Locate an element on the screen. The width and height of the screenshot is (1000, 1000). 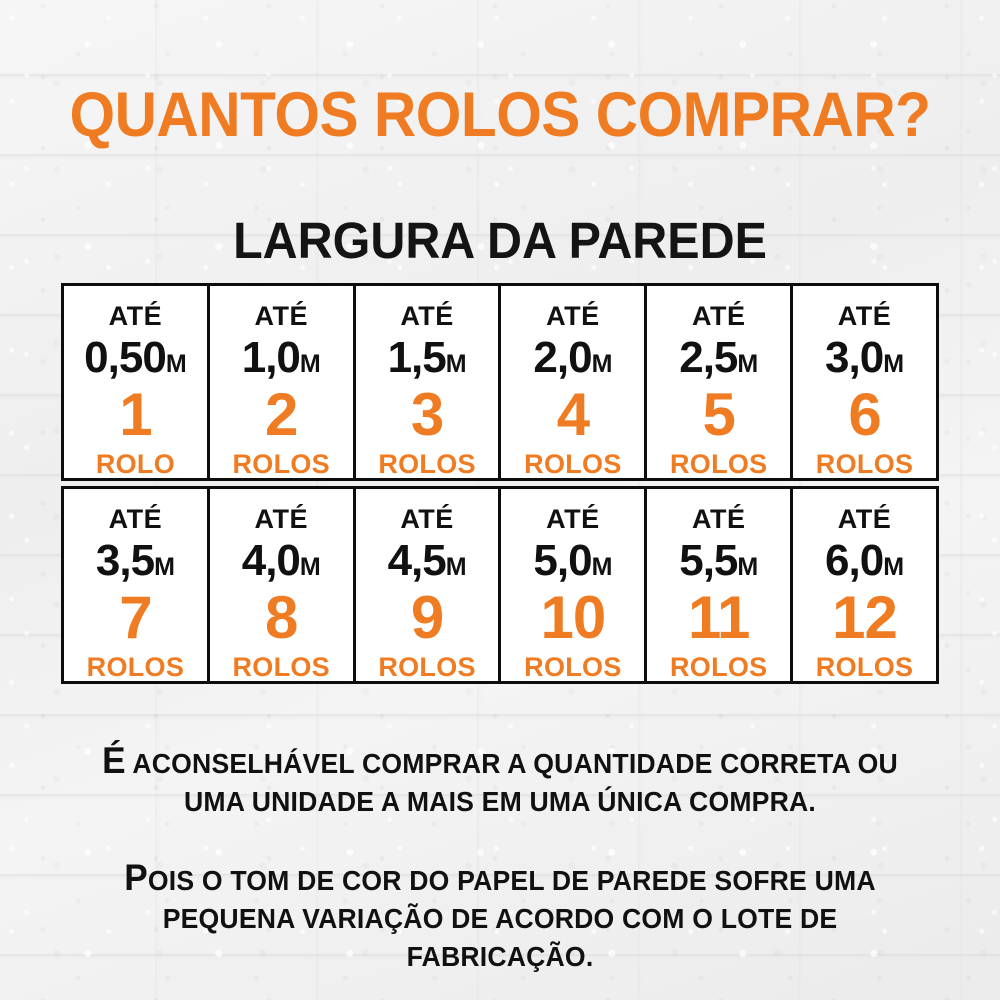
cell-width-value: 5,0M is located at coordinates (572, 561).